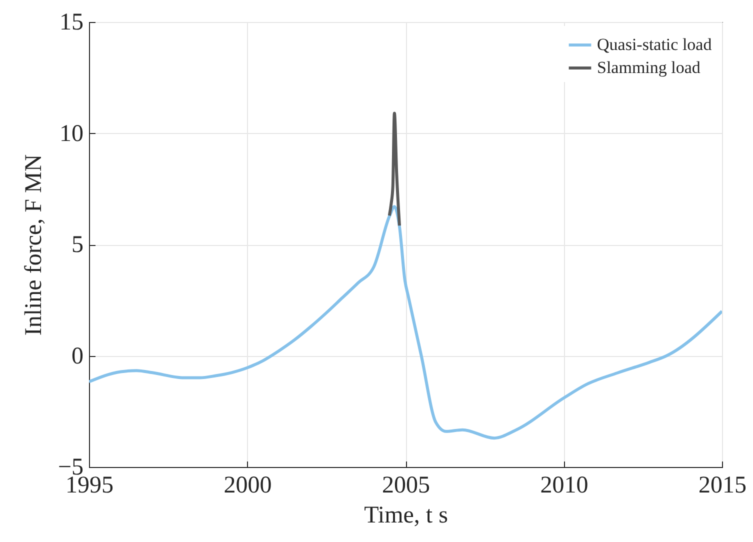 The image size is (753, 542). What do you see at coordinates (406, 515) in the screenshot?
I see `x-axis-title: Time, t s` at bounding box center [406, 515].